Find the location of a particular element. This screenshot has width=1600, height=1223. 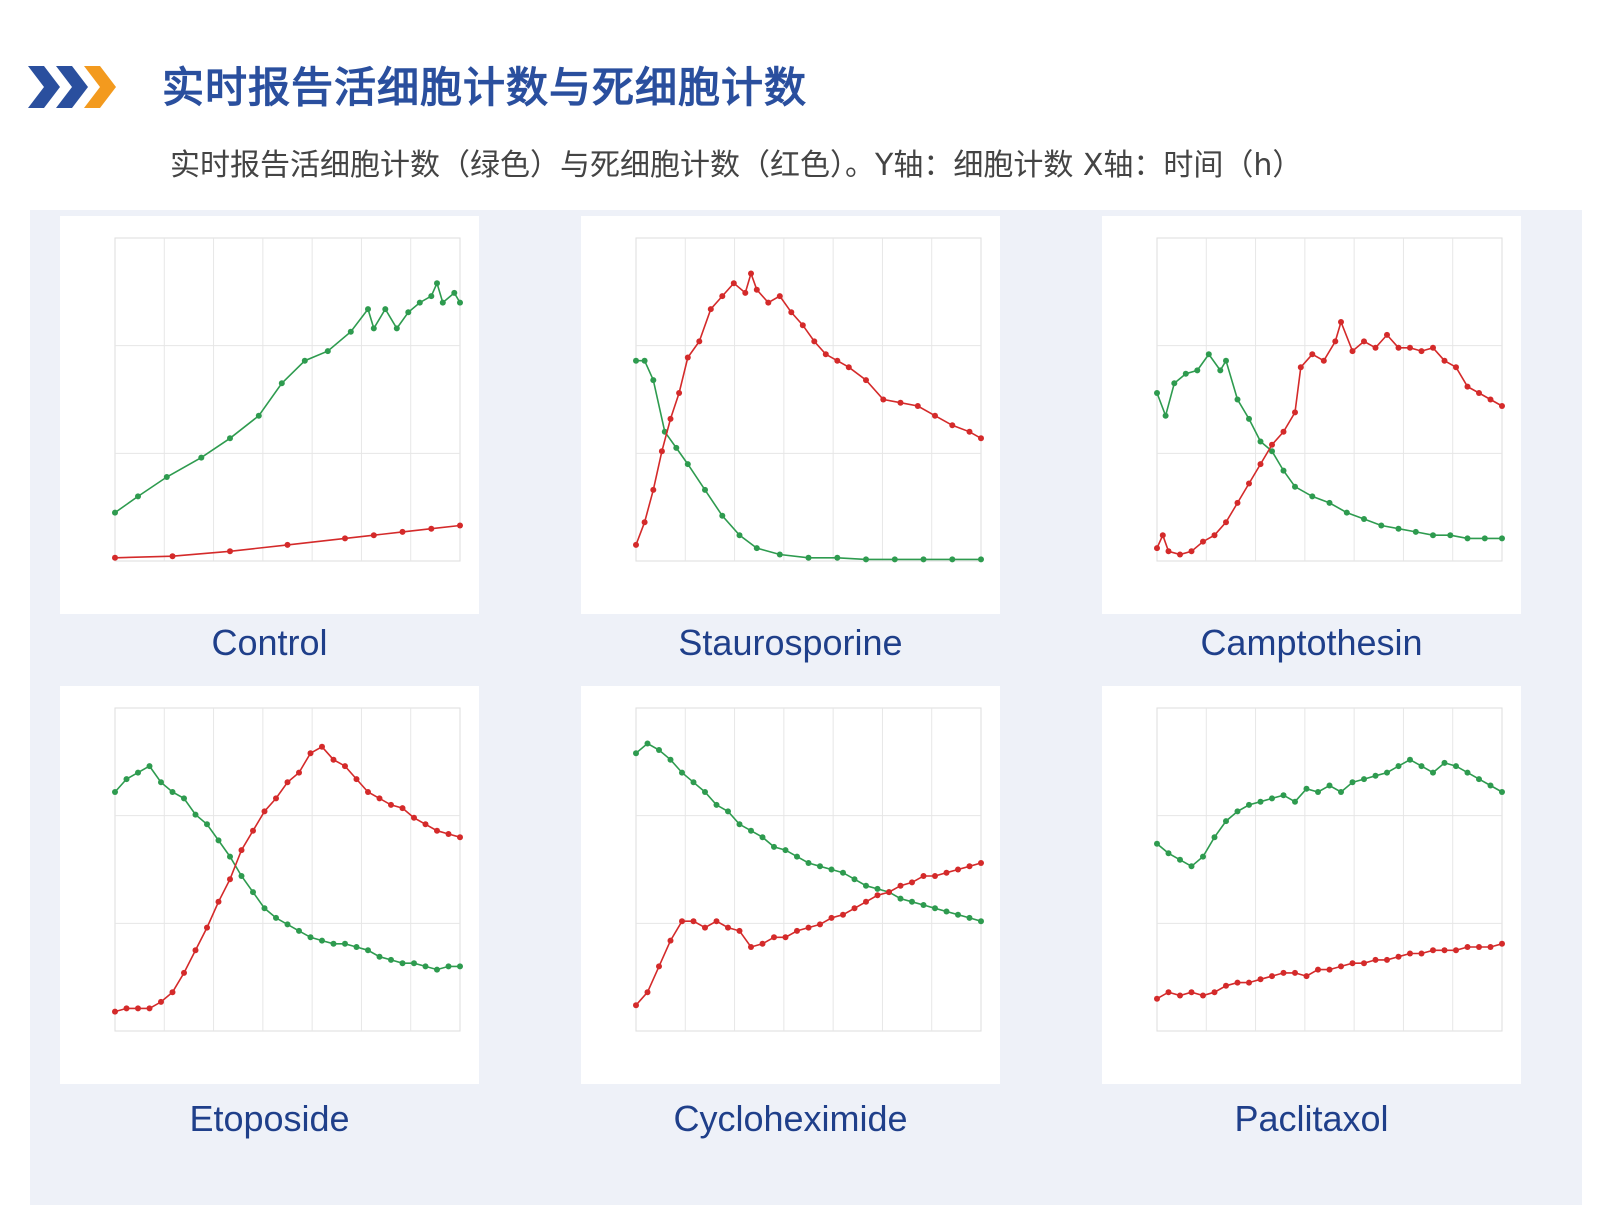

chart-label: Paclitaxol is located at coordinates (1311, 1118).